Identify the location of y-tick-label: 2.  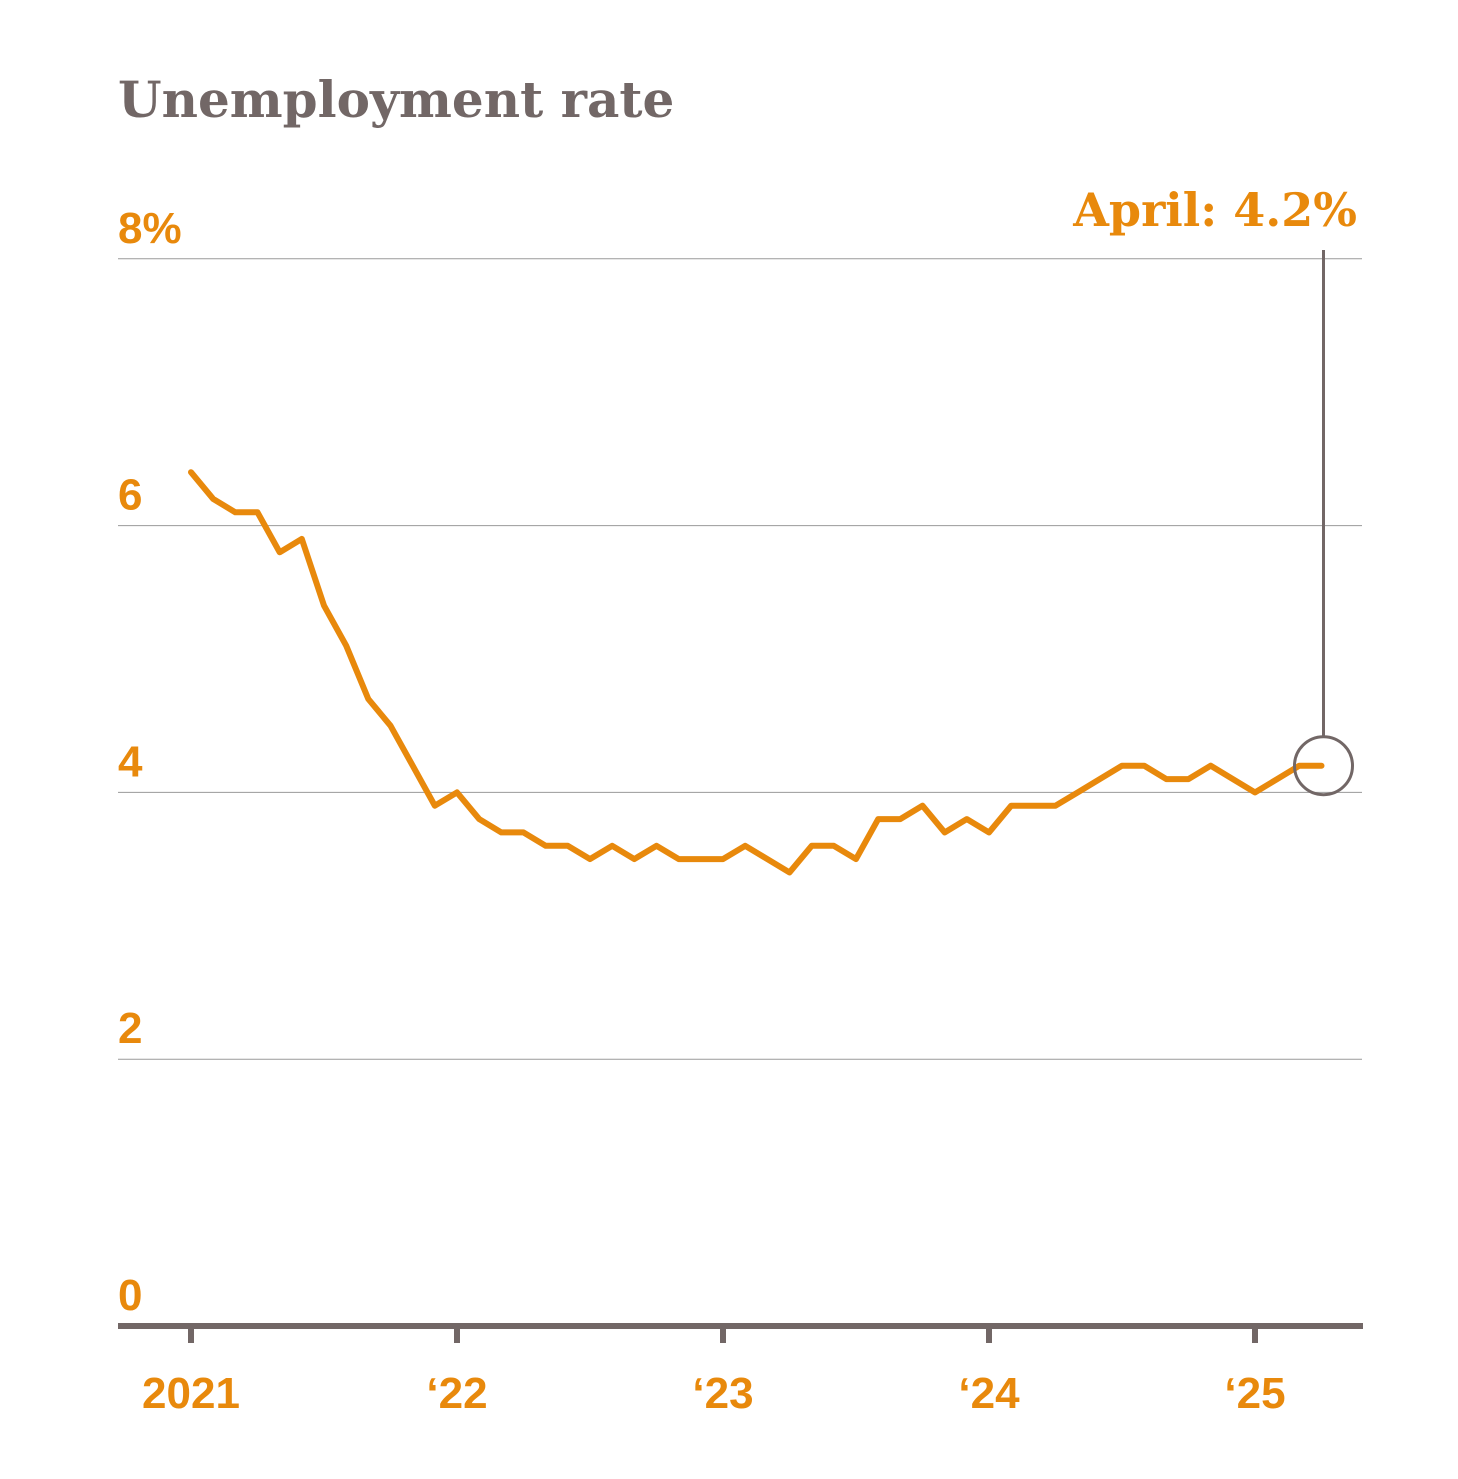
(130, 1028).